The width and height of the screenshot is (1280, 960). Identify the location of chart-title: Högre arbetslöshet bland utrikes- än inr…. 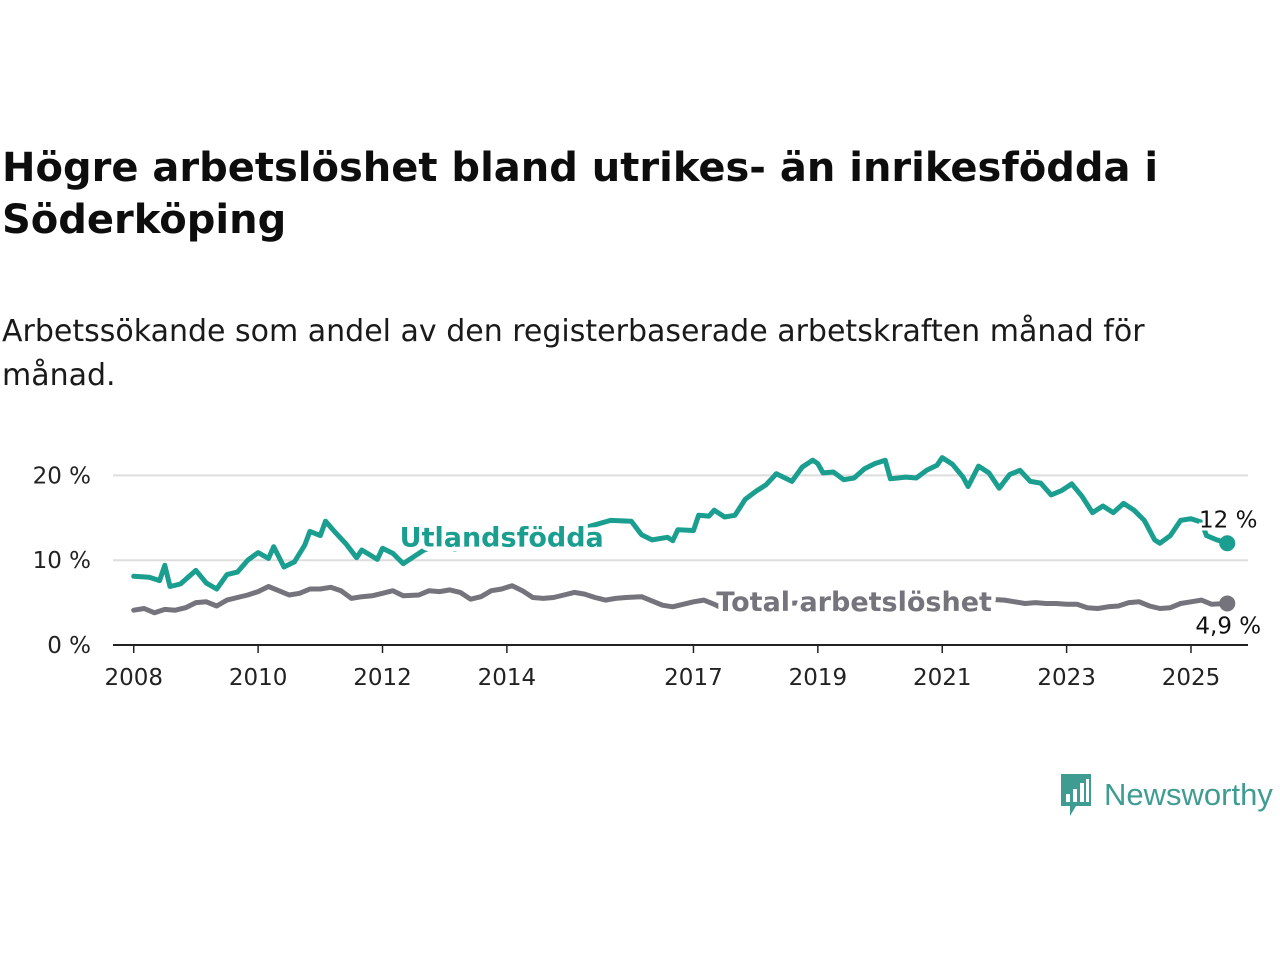
(580, 194).